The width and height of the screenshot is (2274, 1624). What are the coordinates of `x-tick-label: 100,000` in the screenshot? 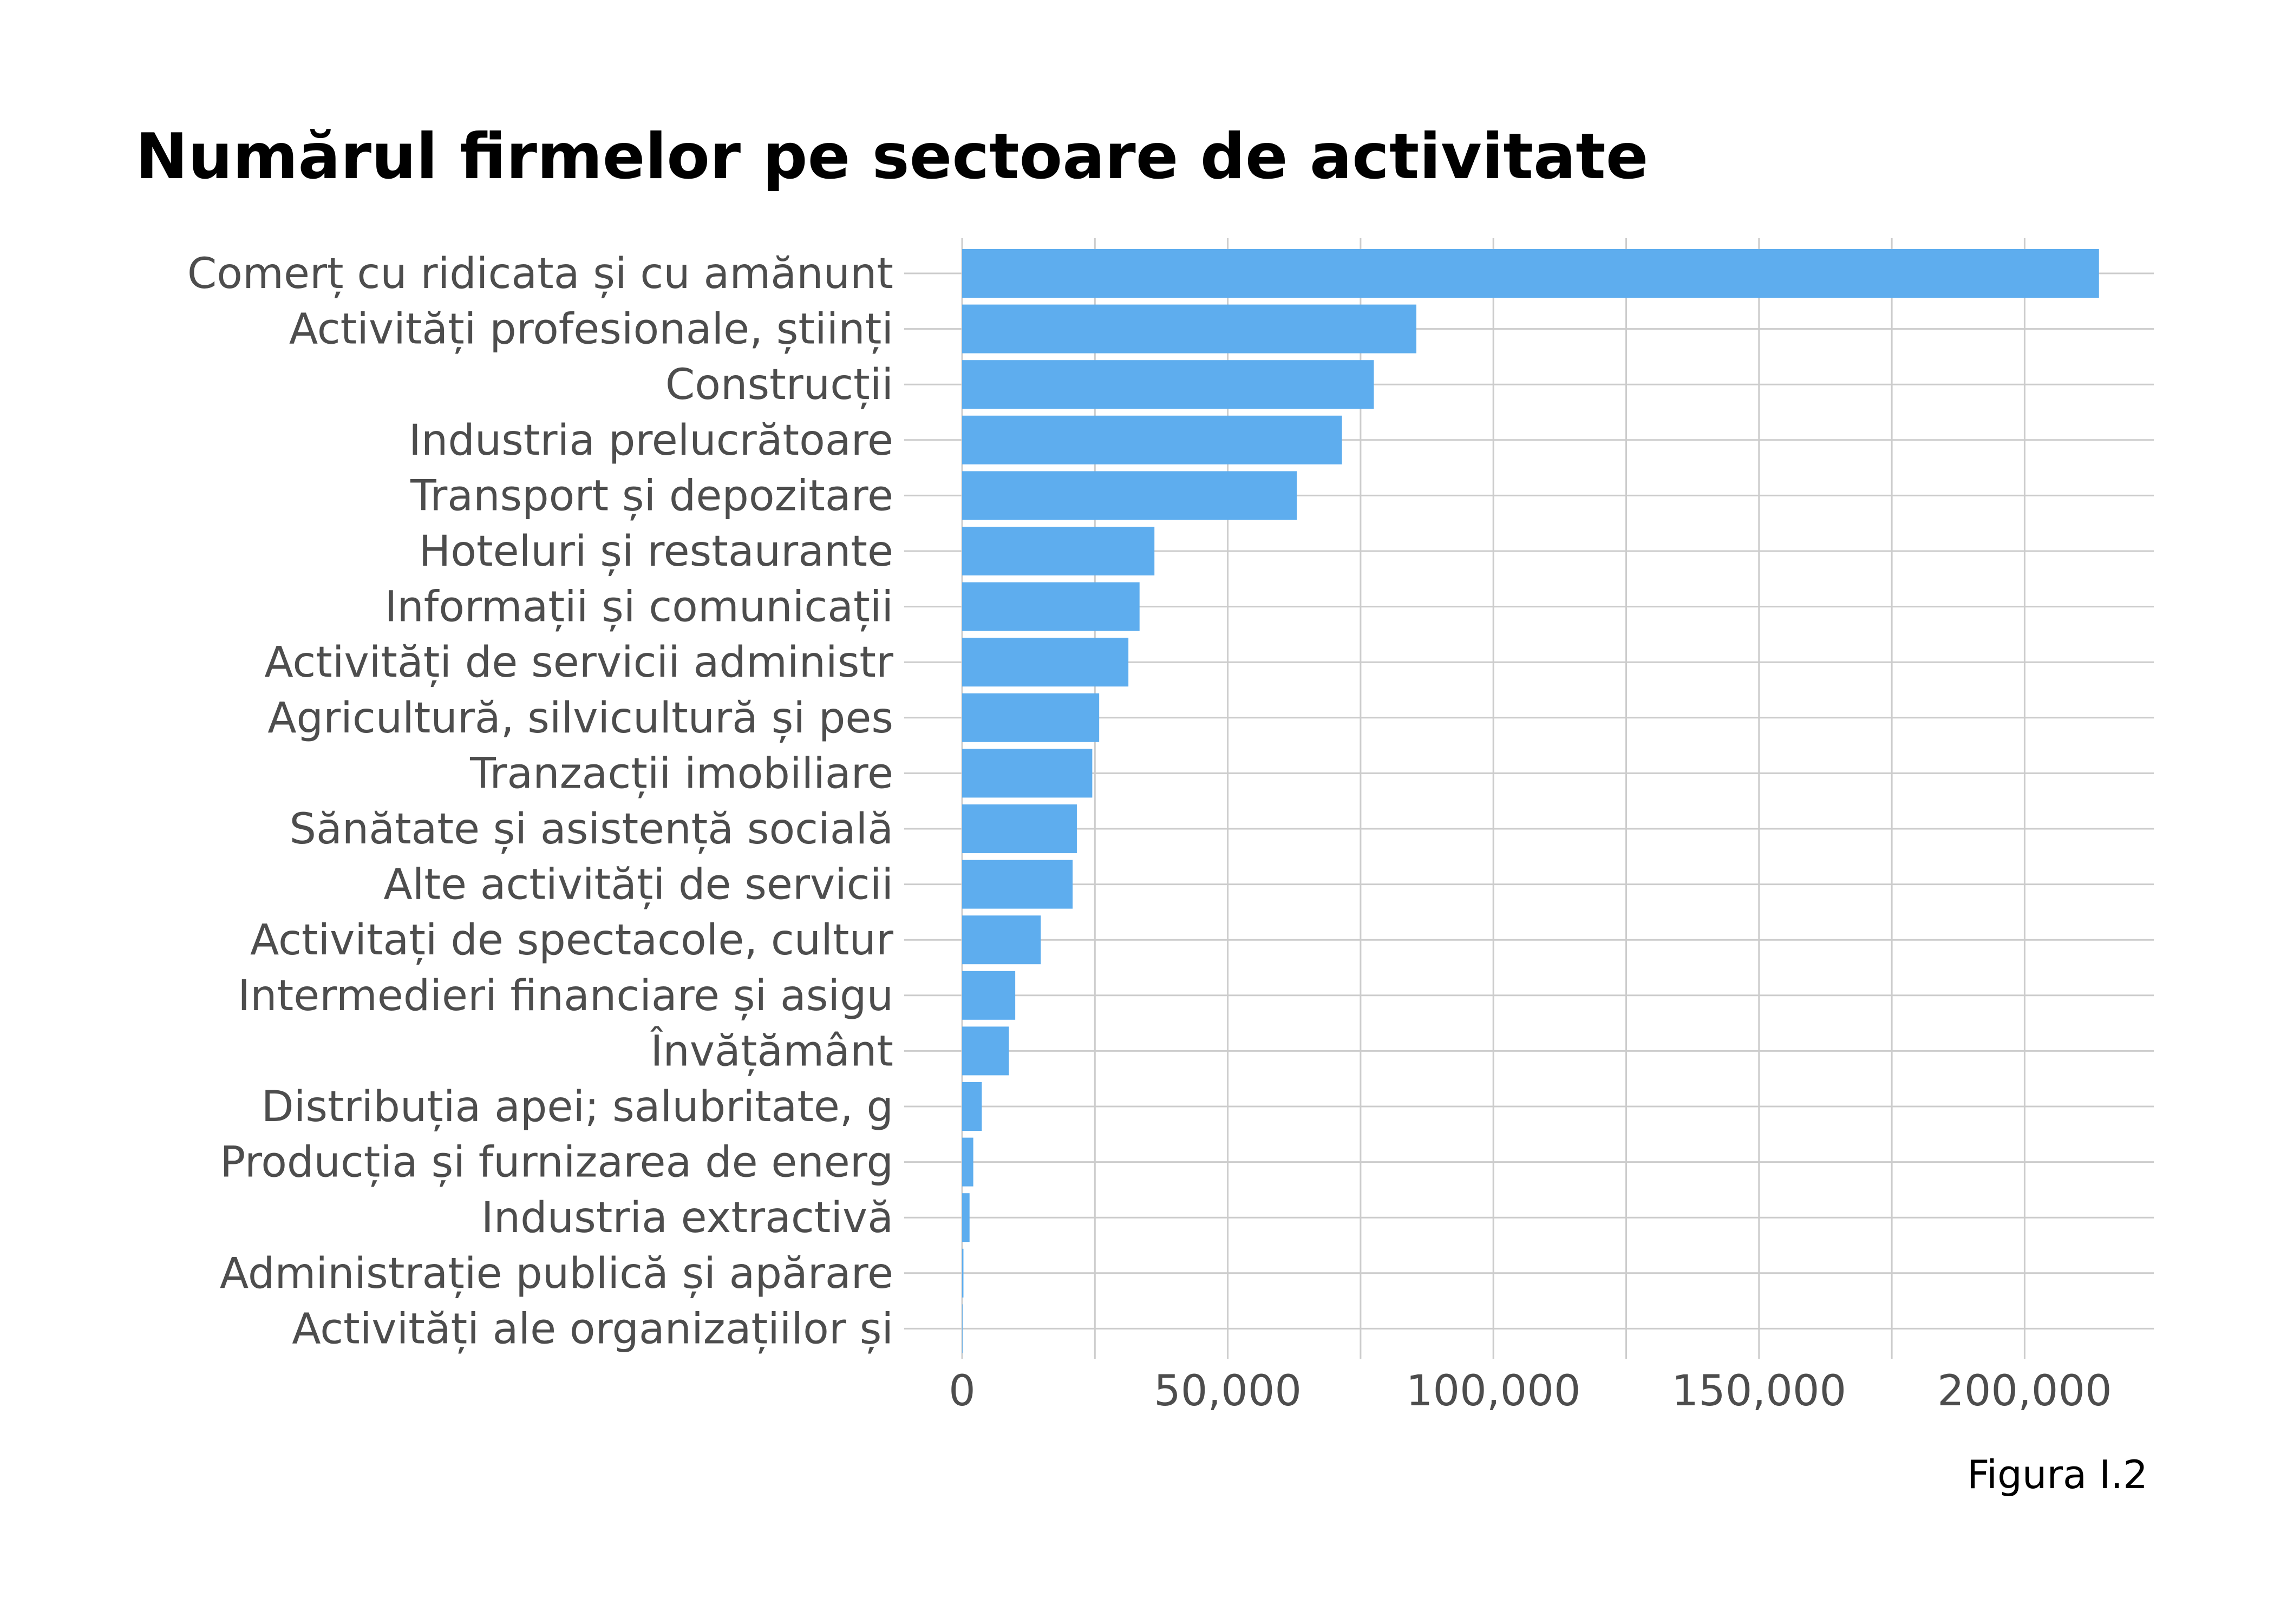 It's located at (1494, 1391).